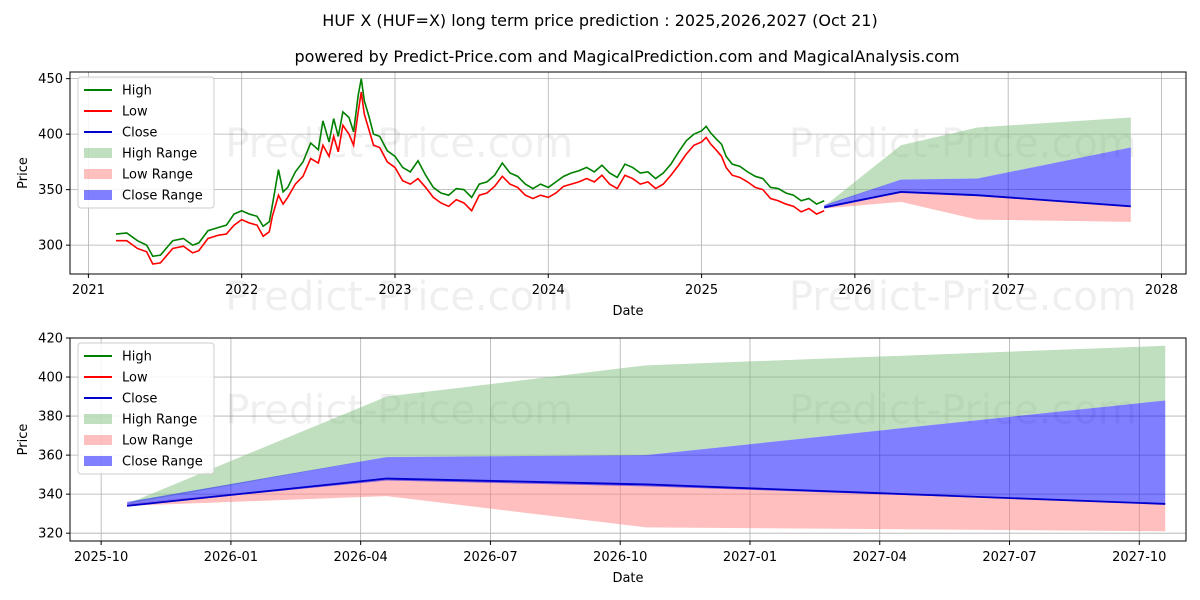  I want to click on x-tick-label: 2027-07, so click(1009, 557).